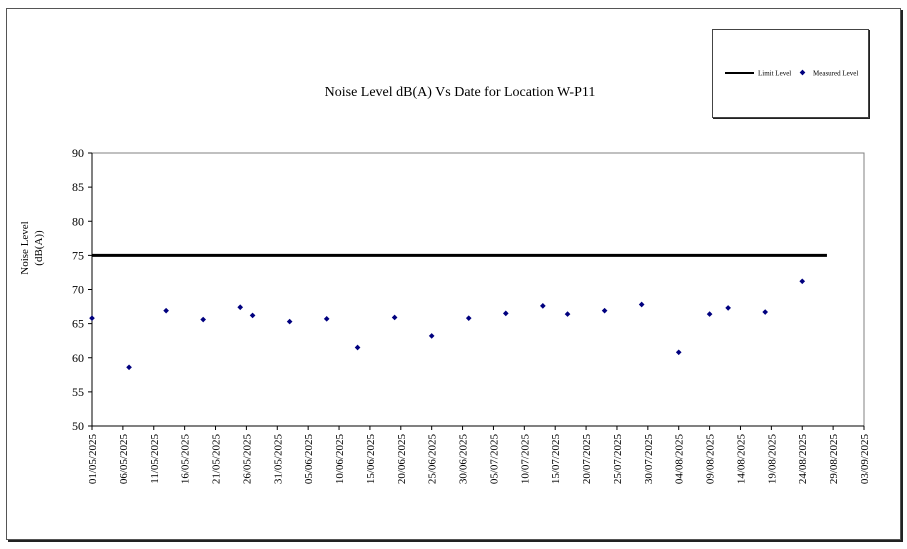 The image size is (907, 549). I want to click on x-tick-label: 01/05/2025, so click(93, 459).